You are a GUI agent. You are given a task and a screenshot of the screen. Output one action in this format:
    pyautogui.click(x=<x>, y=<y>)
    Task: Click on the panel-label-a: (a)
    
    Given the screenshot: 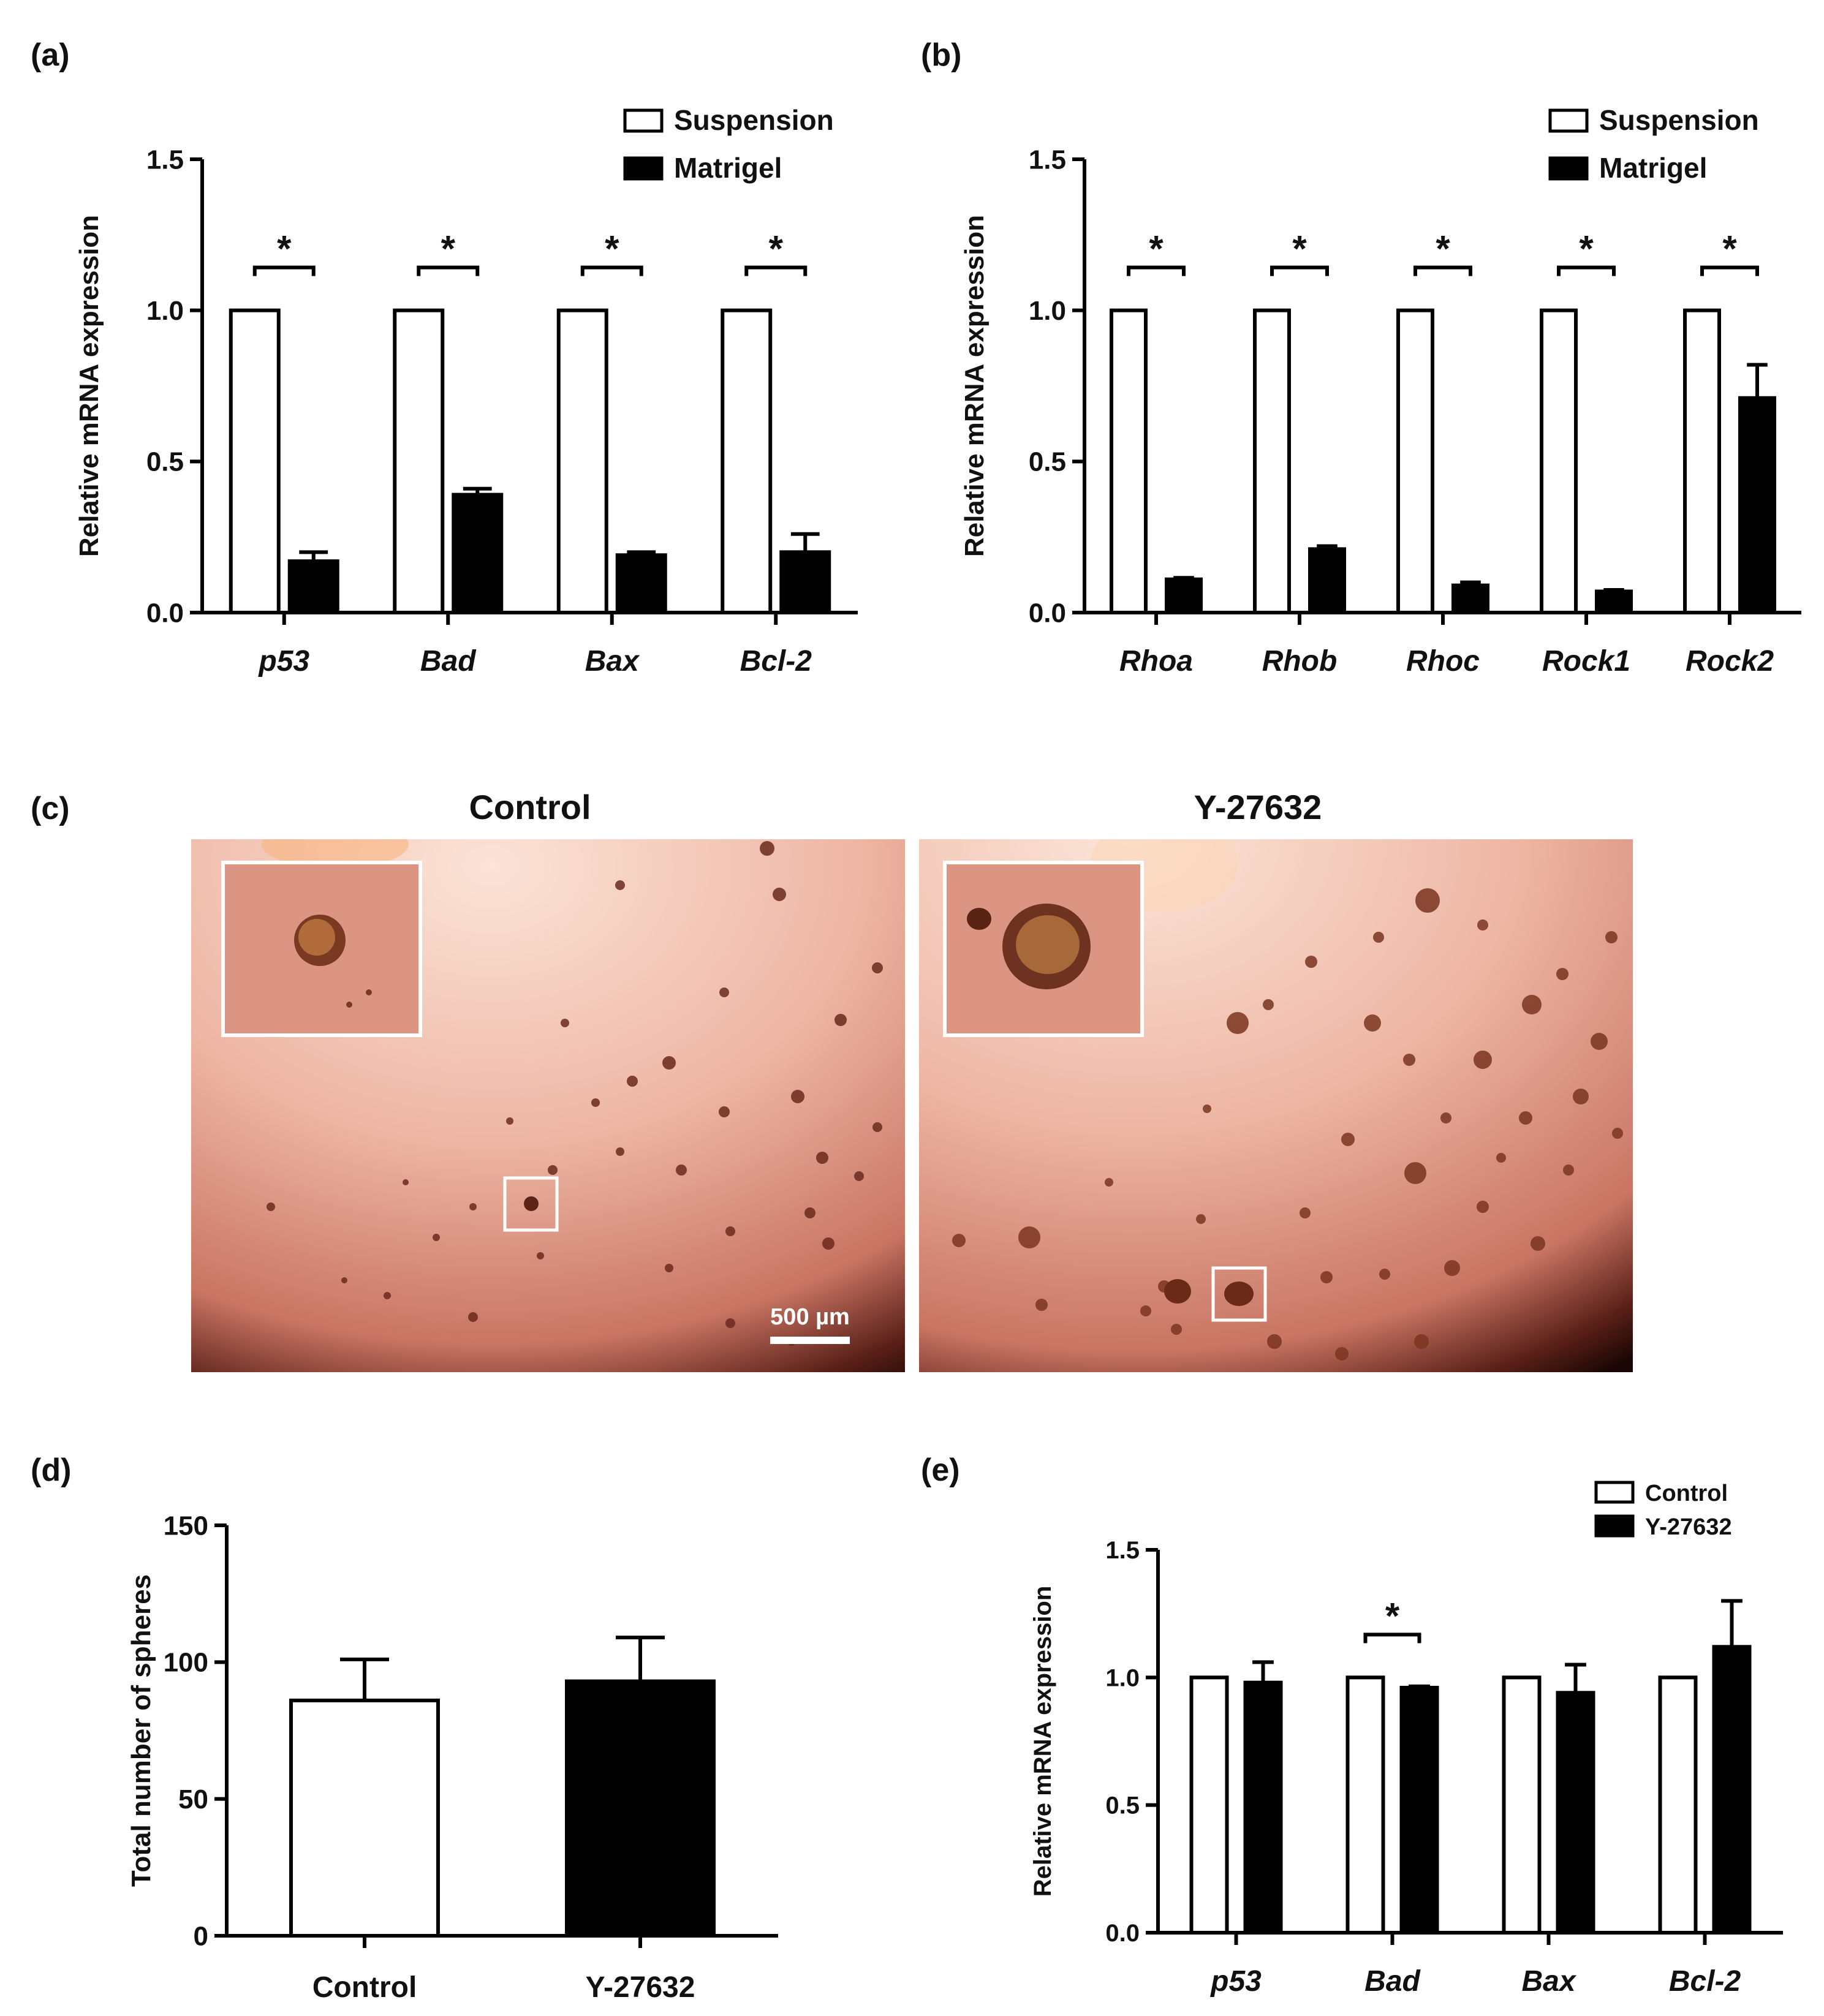 What is the action you would take?
    pyautogui.click(x=50, y=55)
    